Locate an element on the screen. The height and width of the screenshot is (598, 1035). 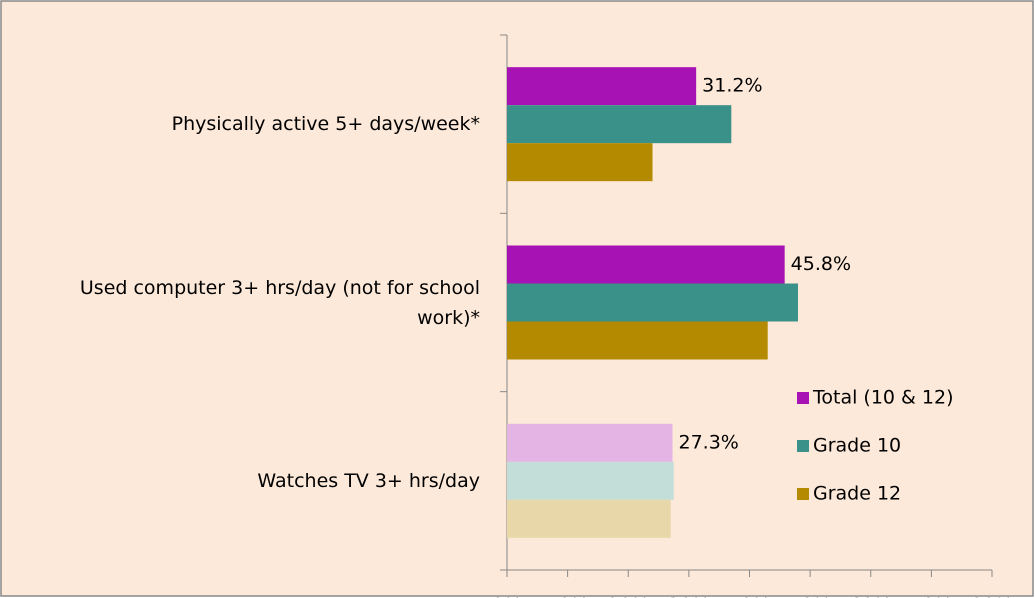
x-tick-label: 70% is located at coordinates (931, 596).